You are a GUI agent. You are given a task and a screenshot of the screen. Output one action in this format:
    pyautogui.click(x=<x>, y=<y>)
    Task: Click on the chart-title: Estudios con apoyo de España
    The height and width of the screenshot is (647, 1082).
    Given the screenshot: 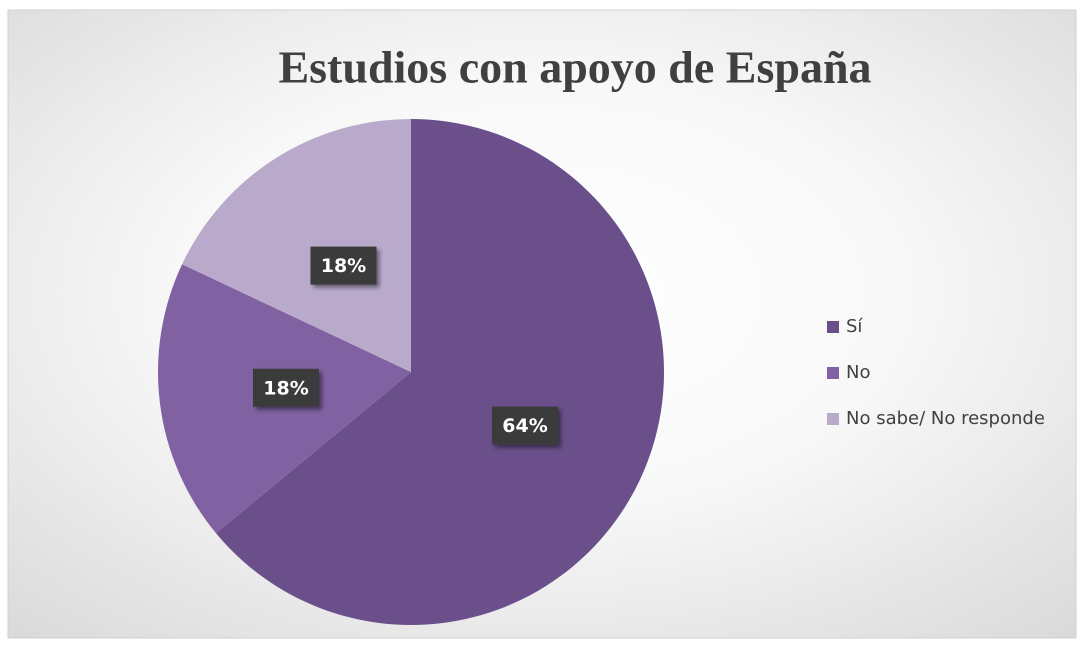 What is the action you would take?
    pyautogui.click(x=574, y=67)
    